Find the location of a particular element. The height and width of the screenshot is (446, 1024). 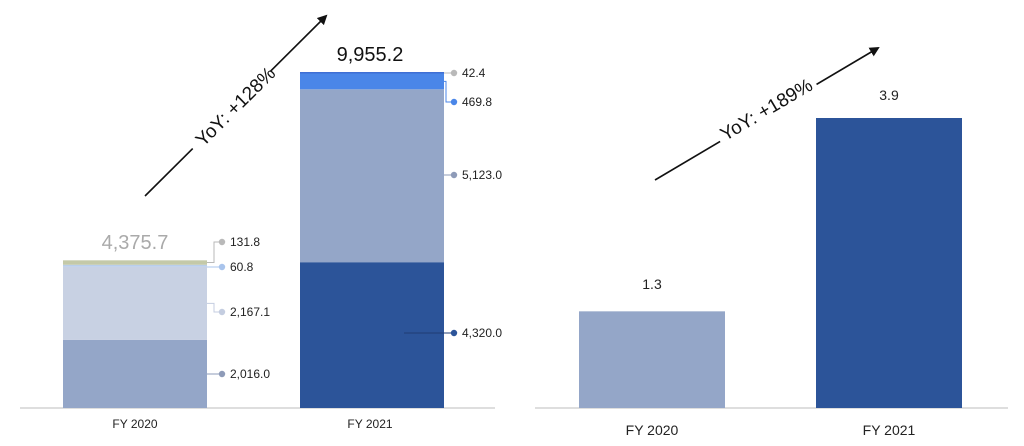

right-yoy-label: YoY: +189% is located at coordinates (767, 110).